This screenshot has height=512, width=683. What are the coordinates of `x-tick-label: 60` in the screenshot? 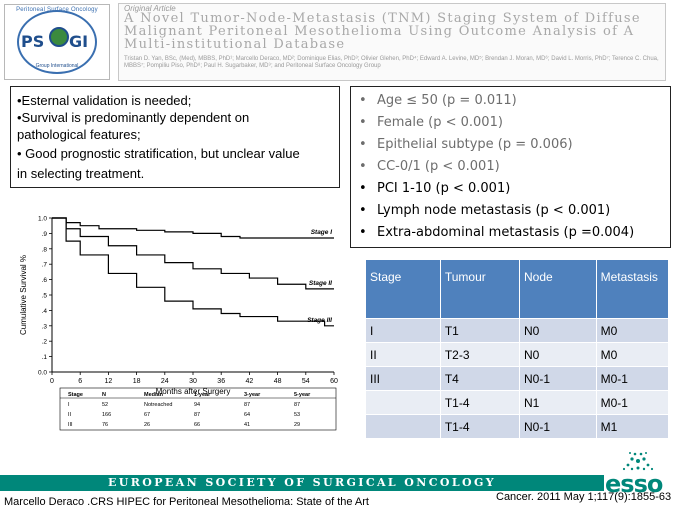 It's located at (334, 381).